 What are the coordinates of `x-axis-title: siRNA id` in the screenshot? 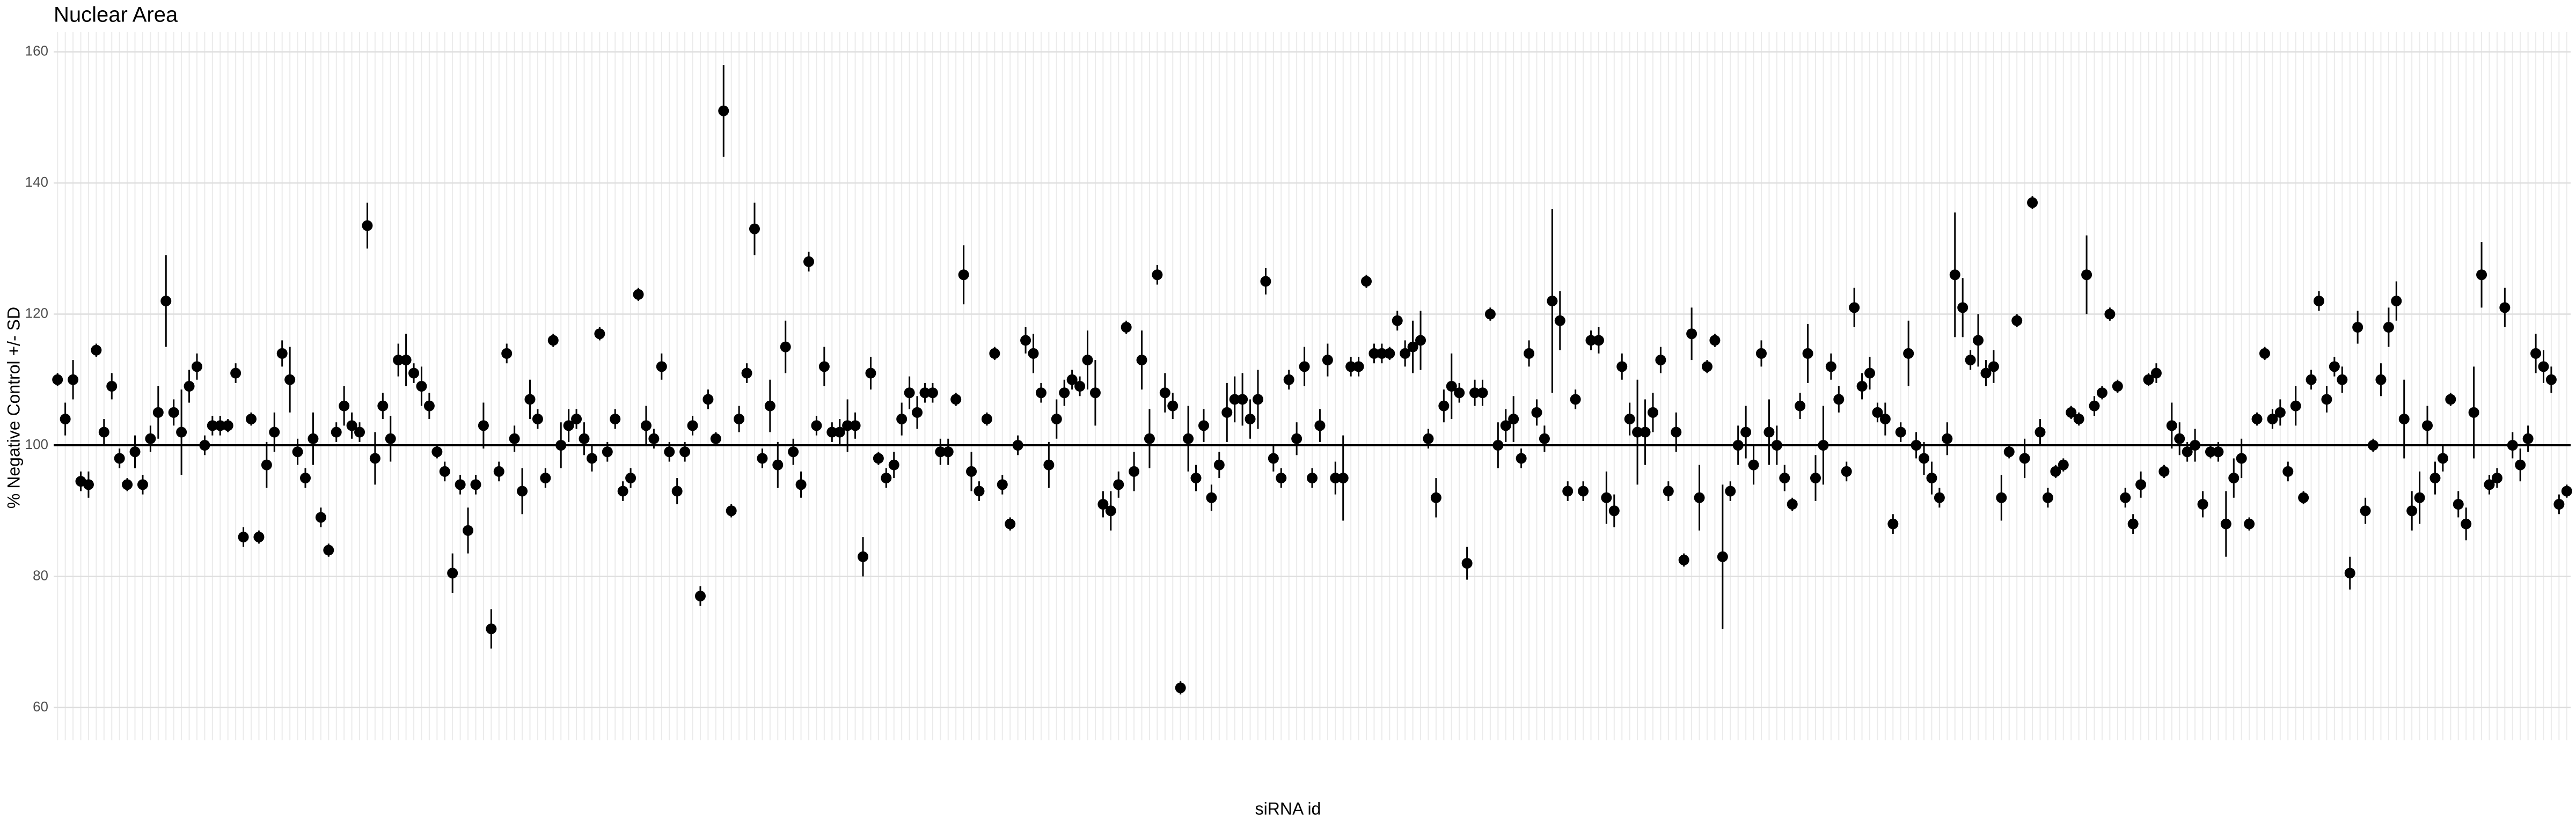 It's located at (1288, 809).